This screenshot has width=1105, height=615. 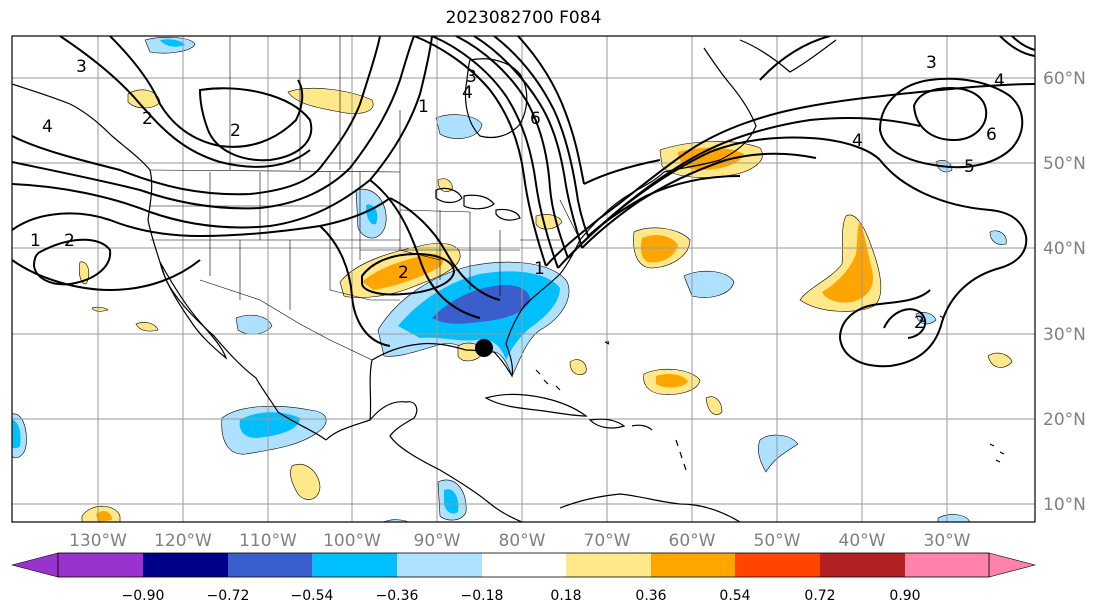 What do you see at coordinates (1012, 565) in the screenshot?
I see `colorbar-over-arrow` at bounding box center [1012, 565].